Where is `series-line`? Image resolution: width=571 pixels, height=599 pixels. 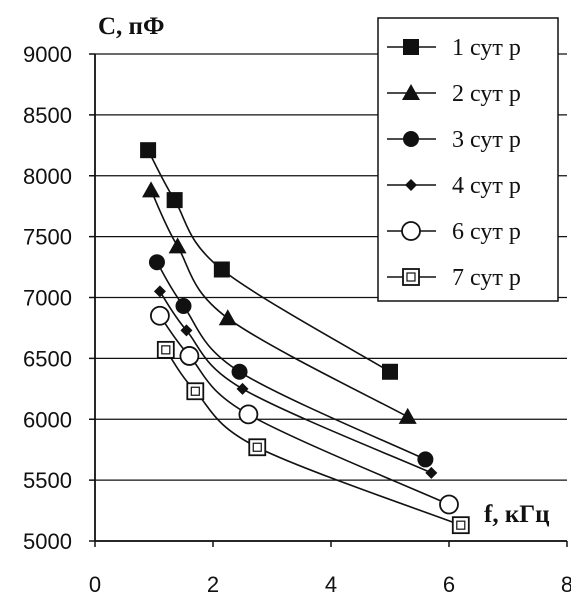
series-line is located at coordinates (295, 382).